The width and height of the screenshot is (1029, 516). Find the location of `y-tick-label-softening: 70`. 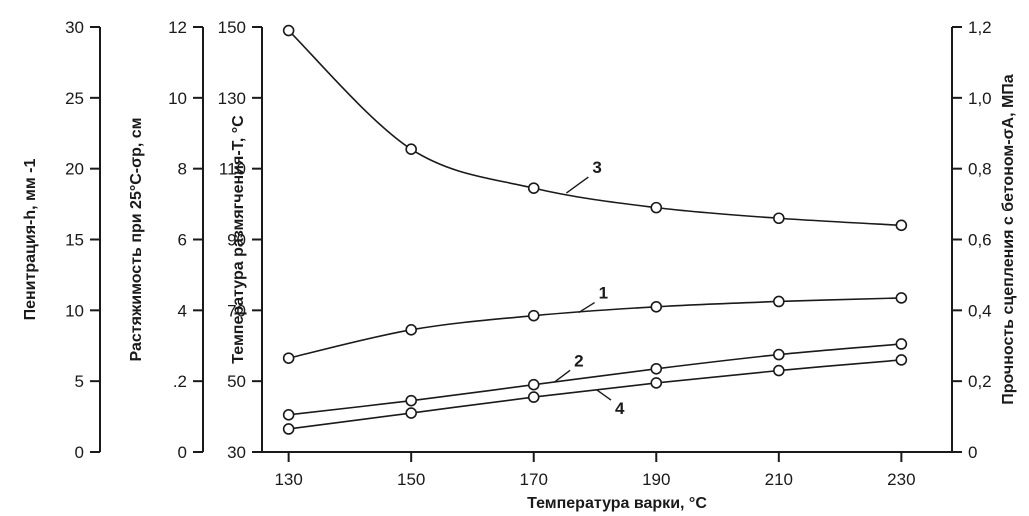

y-tick-label-softening: 70 is located at coordinates (236, 310).